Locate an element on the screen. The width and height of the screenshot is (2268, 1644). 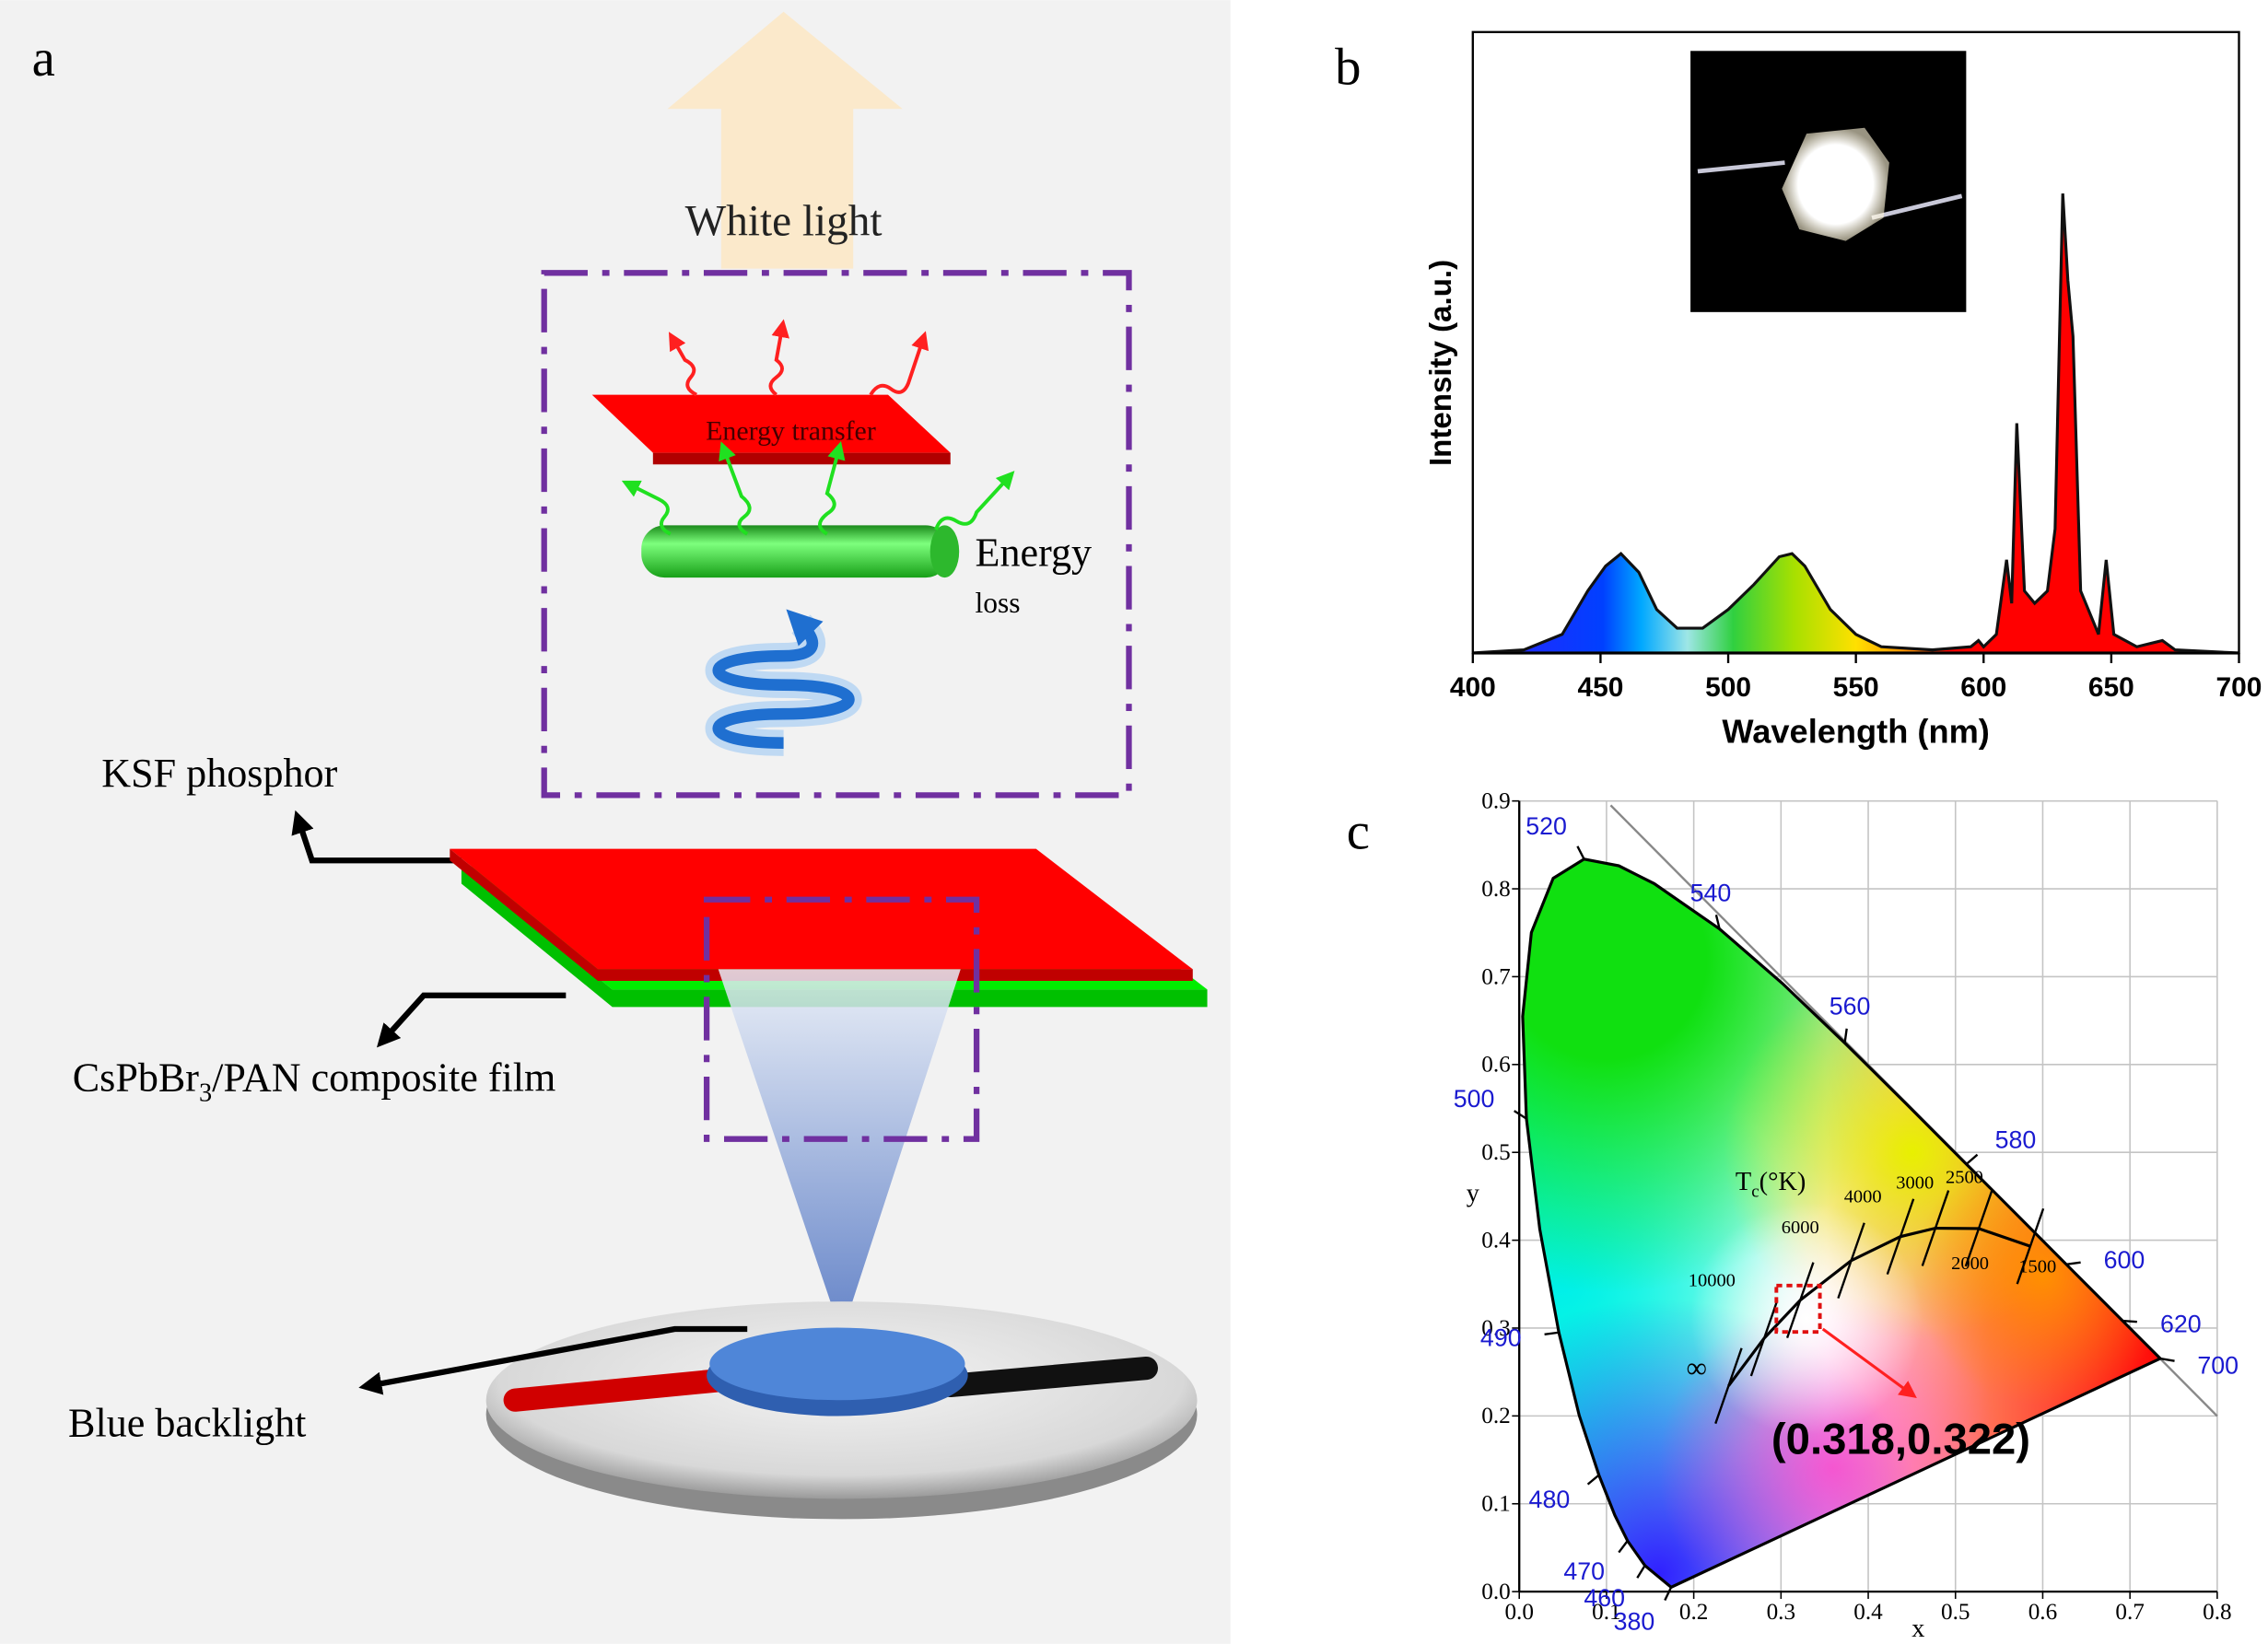
nanofiber-end is located at coordinates (944, 551).